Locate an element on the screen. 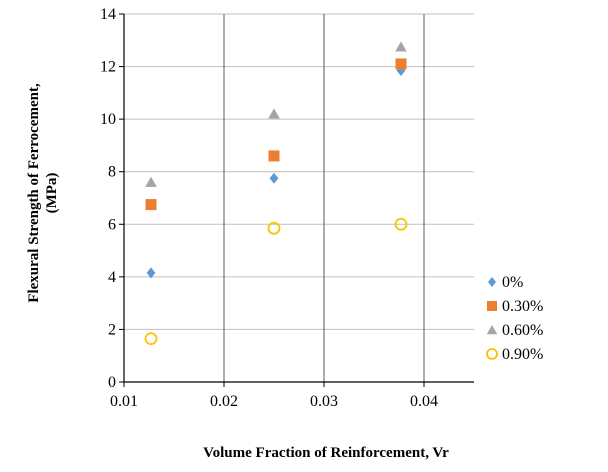 Image resolution: width=608 pixels, height=472 pixels. legend-label-0: 0% is located at coordinates (512, 282).